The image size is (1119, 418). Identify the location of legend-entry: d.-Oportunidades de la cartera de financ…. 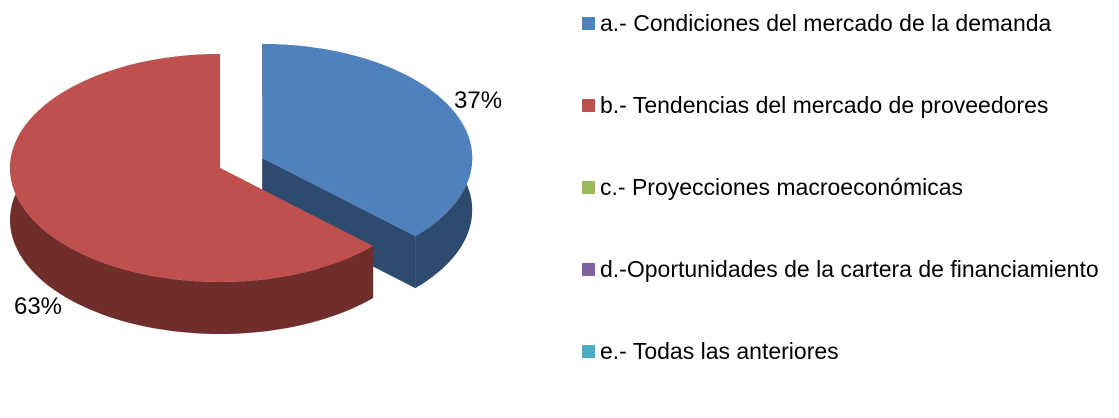
(840, 295).